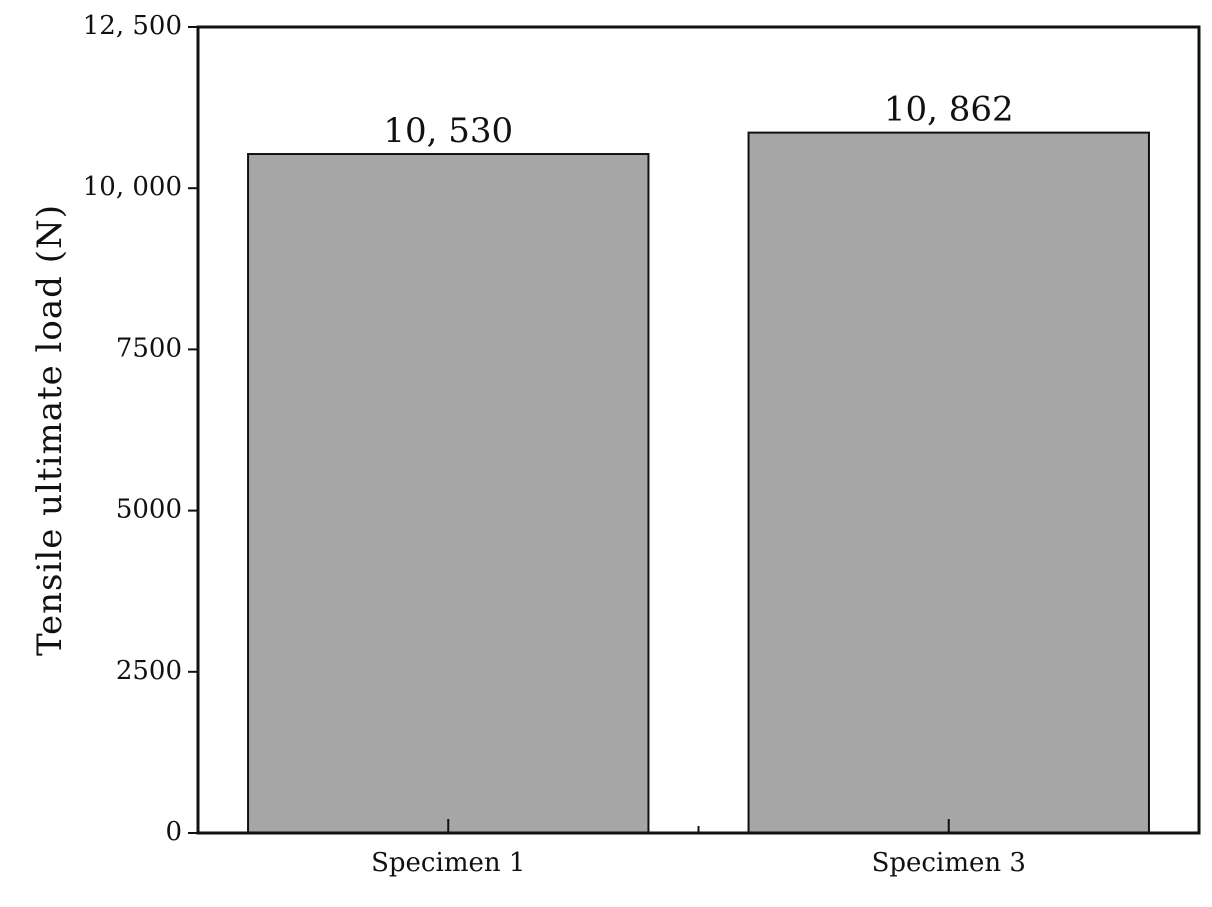  What do you see at coordinates (132, 187) in the screenshot?
I see `y-tick-label: 10, 000` at bounding box center [132, 187].